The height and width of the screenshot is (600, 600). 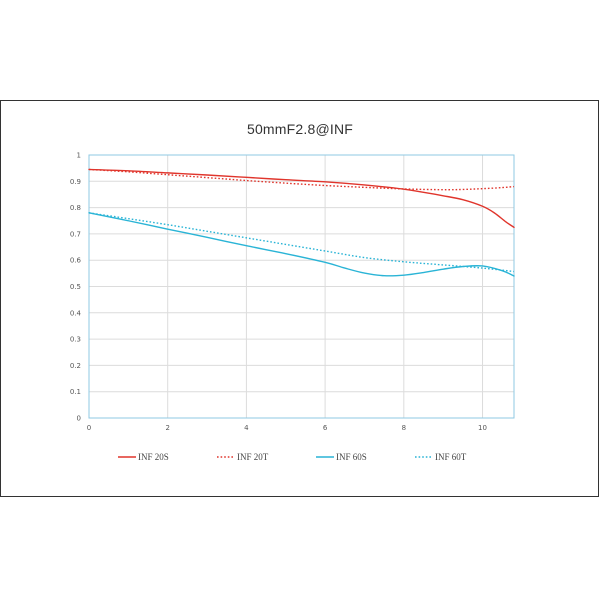 What do you see at coordinates (292, 457) in the screenshot?
I see `legend: INF 20S INF 20T INF 60S INF 60T` at bounding box center [292, 457].